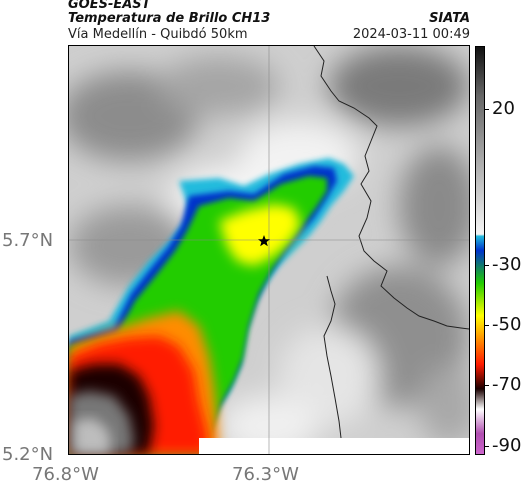  What do you see at coordinates (503, 108) in the screenshot?
I see `colorbar-label-20: 20` at bounding box center [503, 108].